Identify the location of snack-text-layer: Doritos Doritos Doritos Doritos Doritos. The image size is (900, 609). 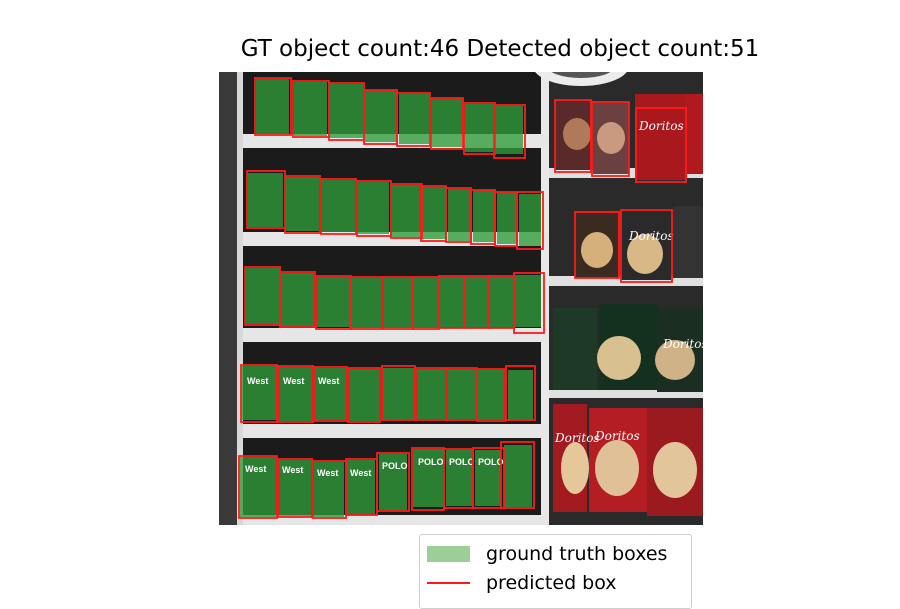
(628, 282).